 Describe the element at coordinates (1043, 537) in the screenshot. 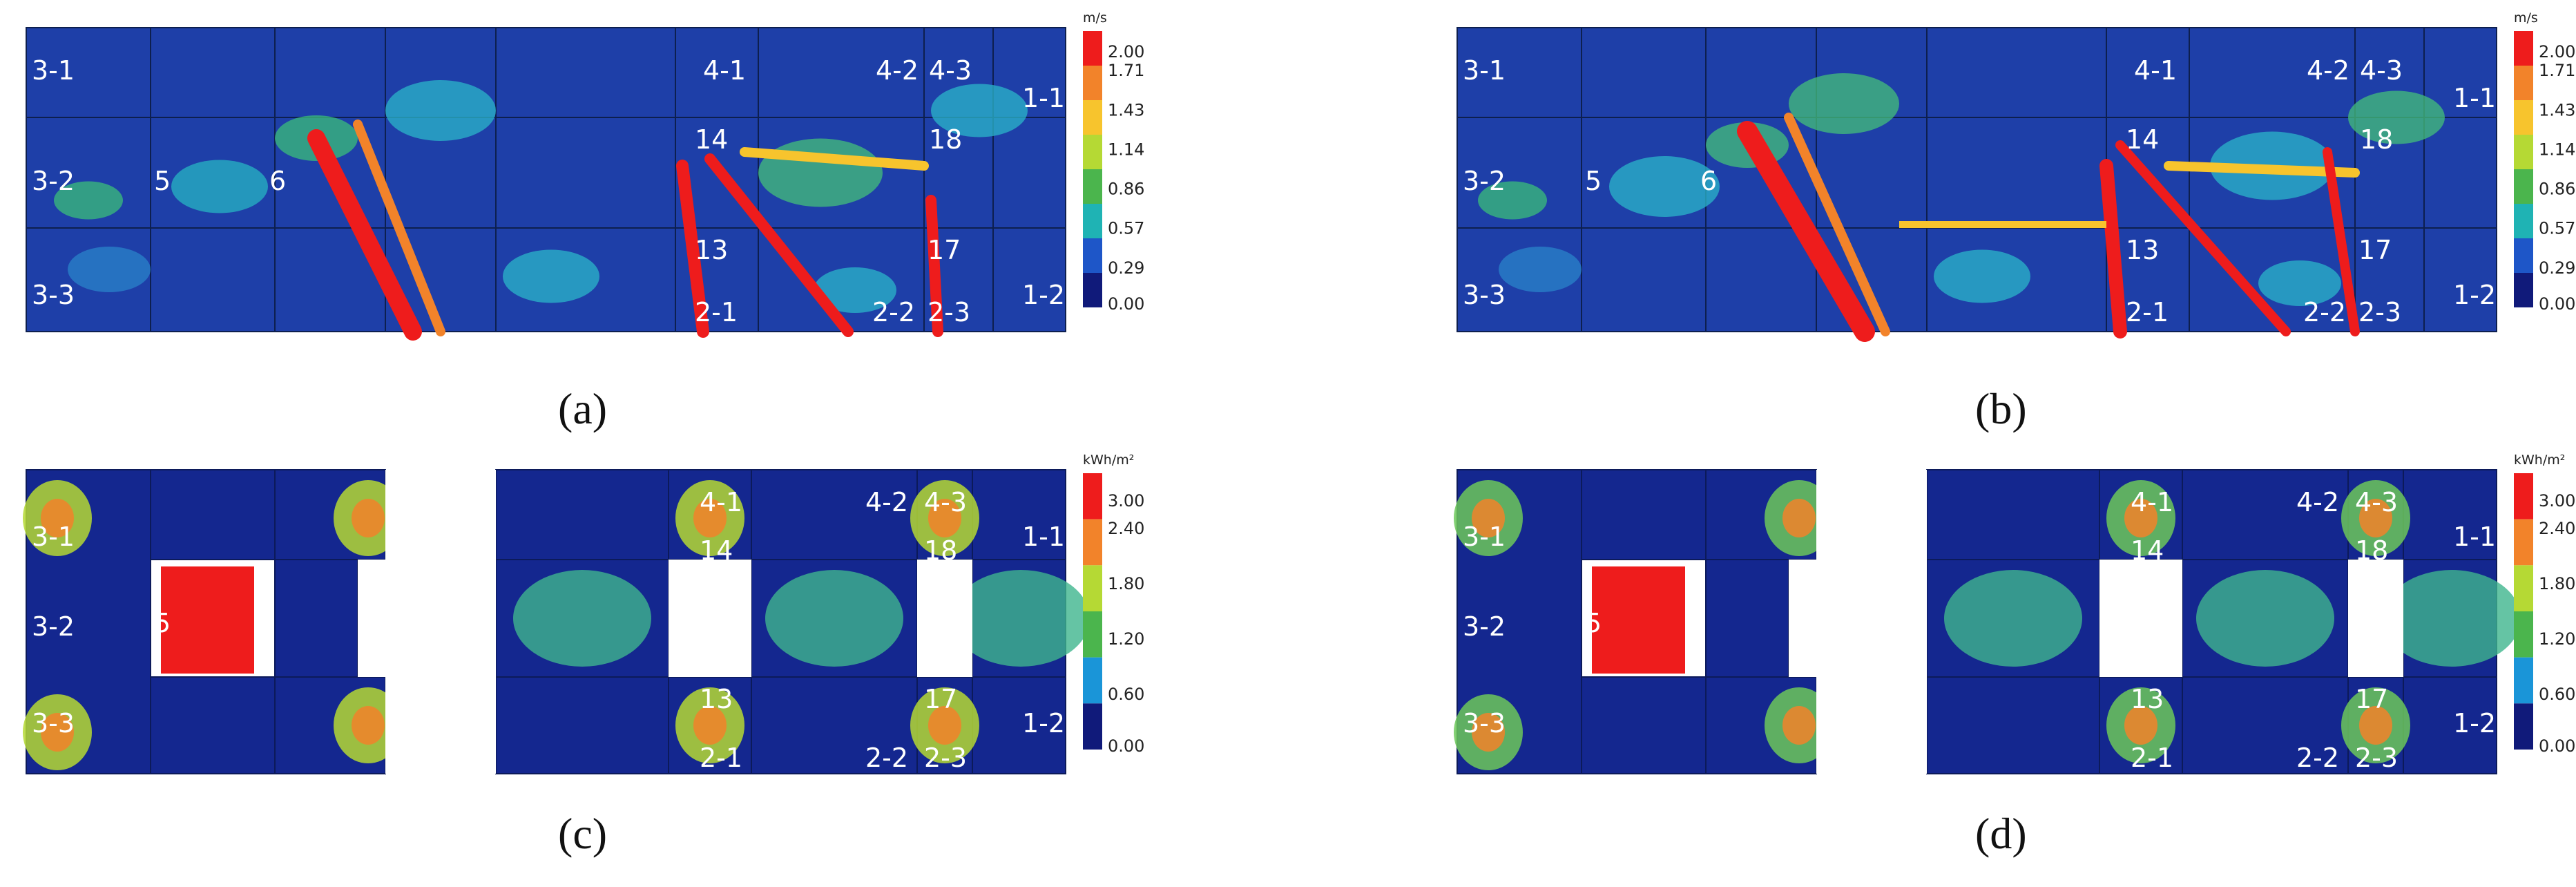

I see `block-label: 1-1` at that location.